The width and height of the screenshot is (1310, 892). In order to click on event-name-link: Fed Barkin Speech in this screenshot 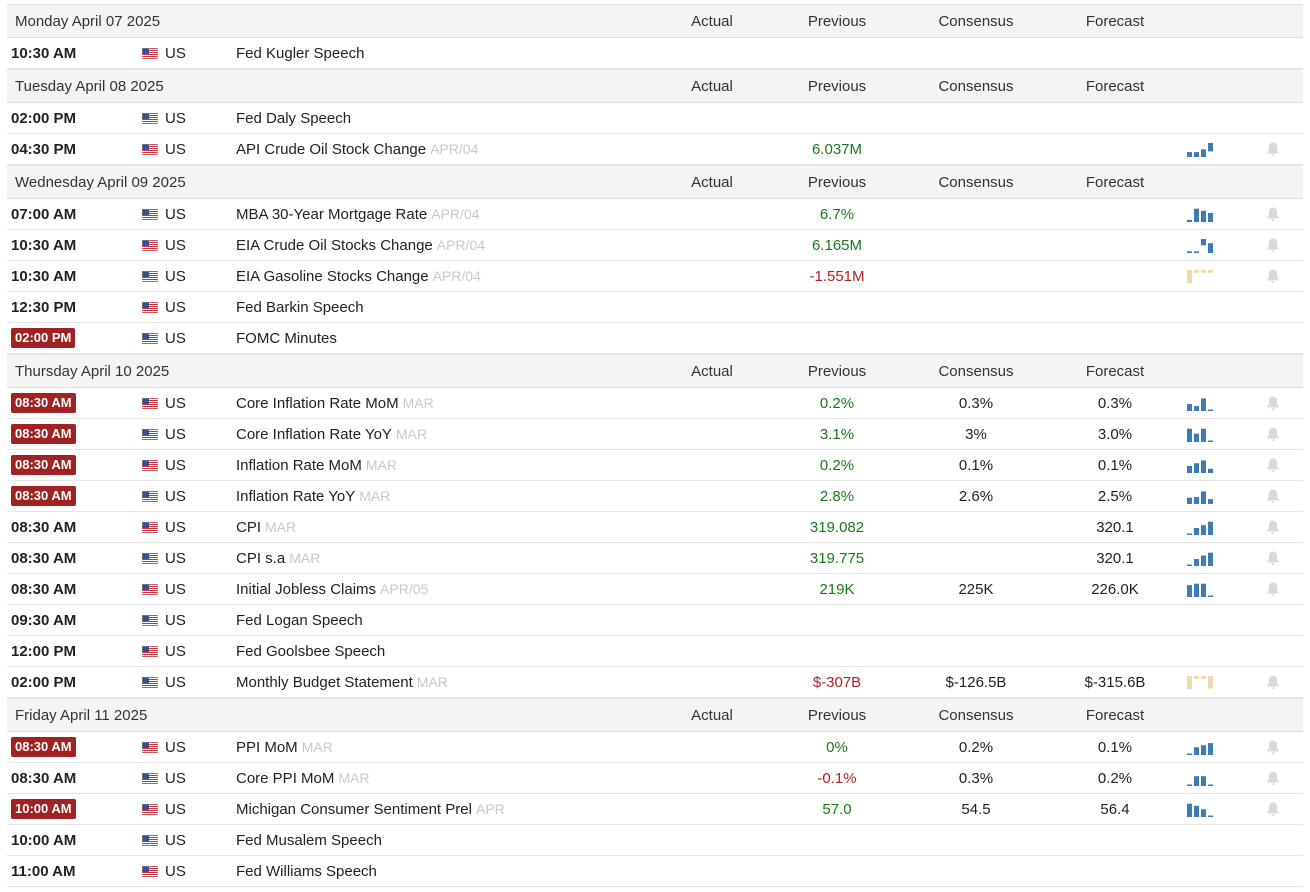, I will do `click(300, 307)`.